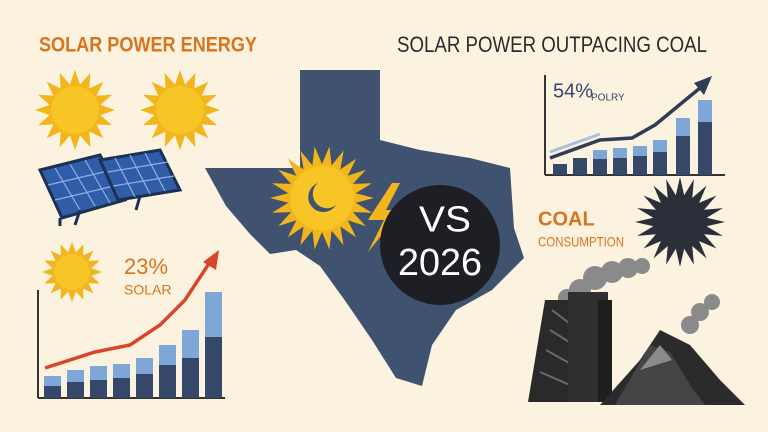 The width and height of the screenshot is (768, 432). I want to click on center-top-text: VS, so click(445, 219).